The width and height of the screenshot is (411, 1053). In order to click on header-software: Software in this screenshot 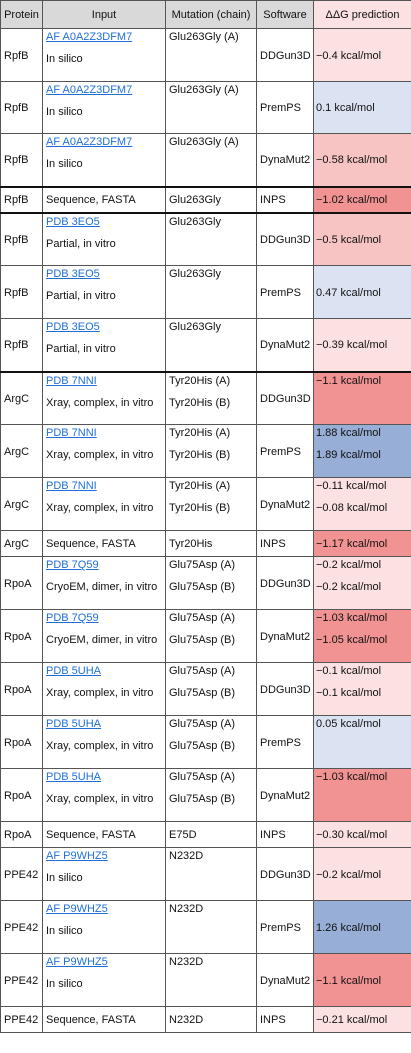, I will do `click(285, 15)`.